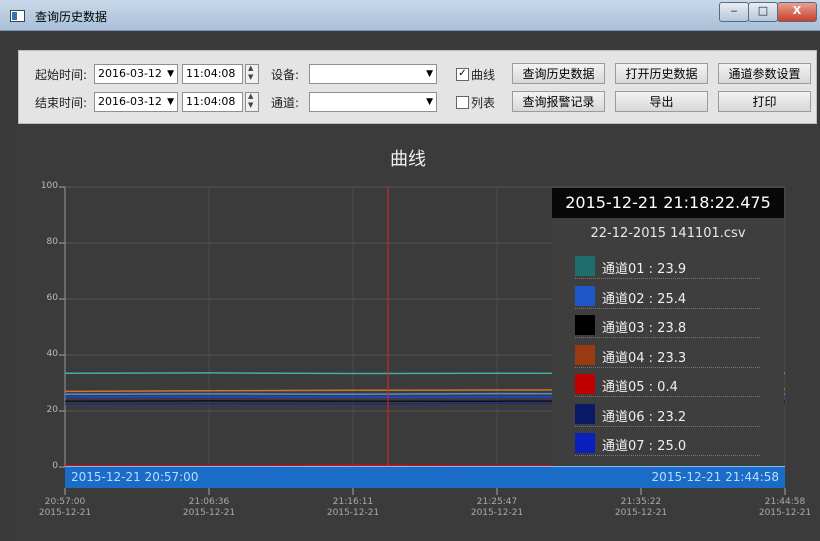 The height and width of the screenshot is (541, 820). Describe the element at coordinates (425, 477) in the screenshot. I see `time-range-bar: 2015-12-21 20:57:00 2015-12-21 21:44:58` at that location.